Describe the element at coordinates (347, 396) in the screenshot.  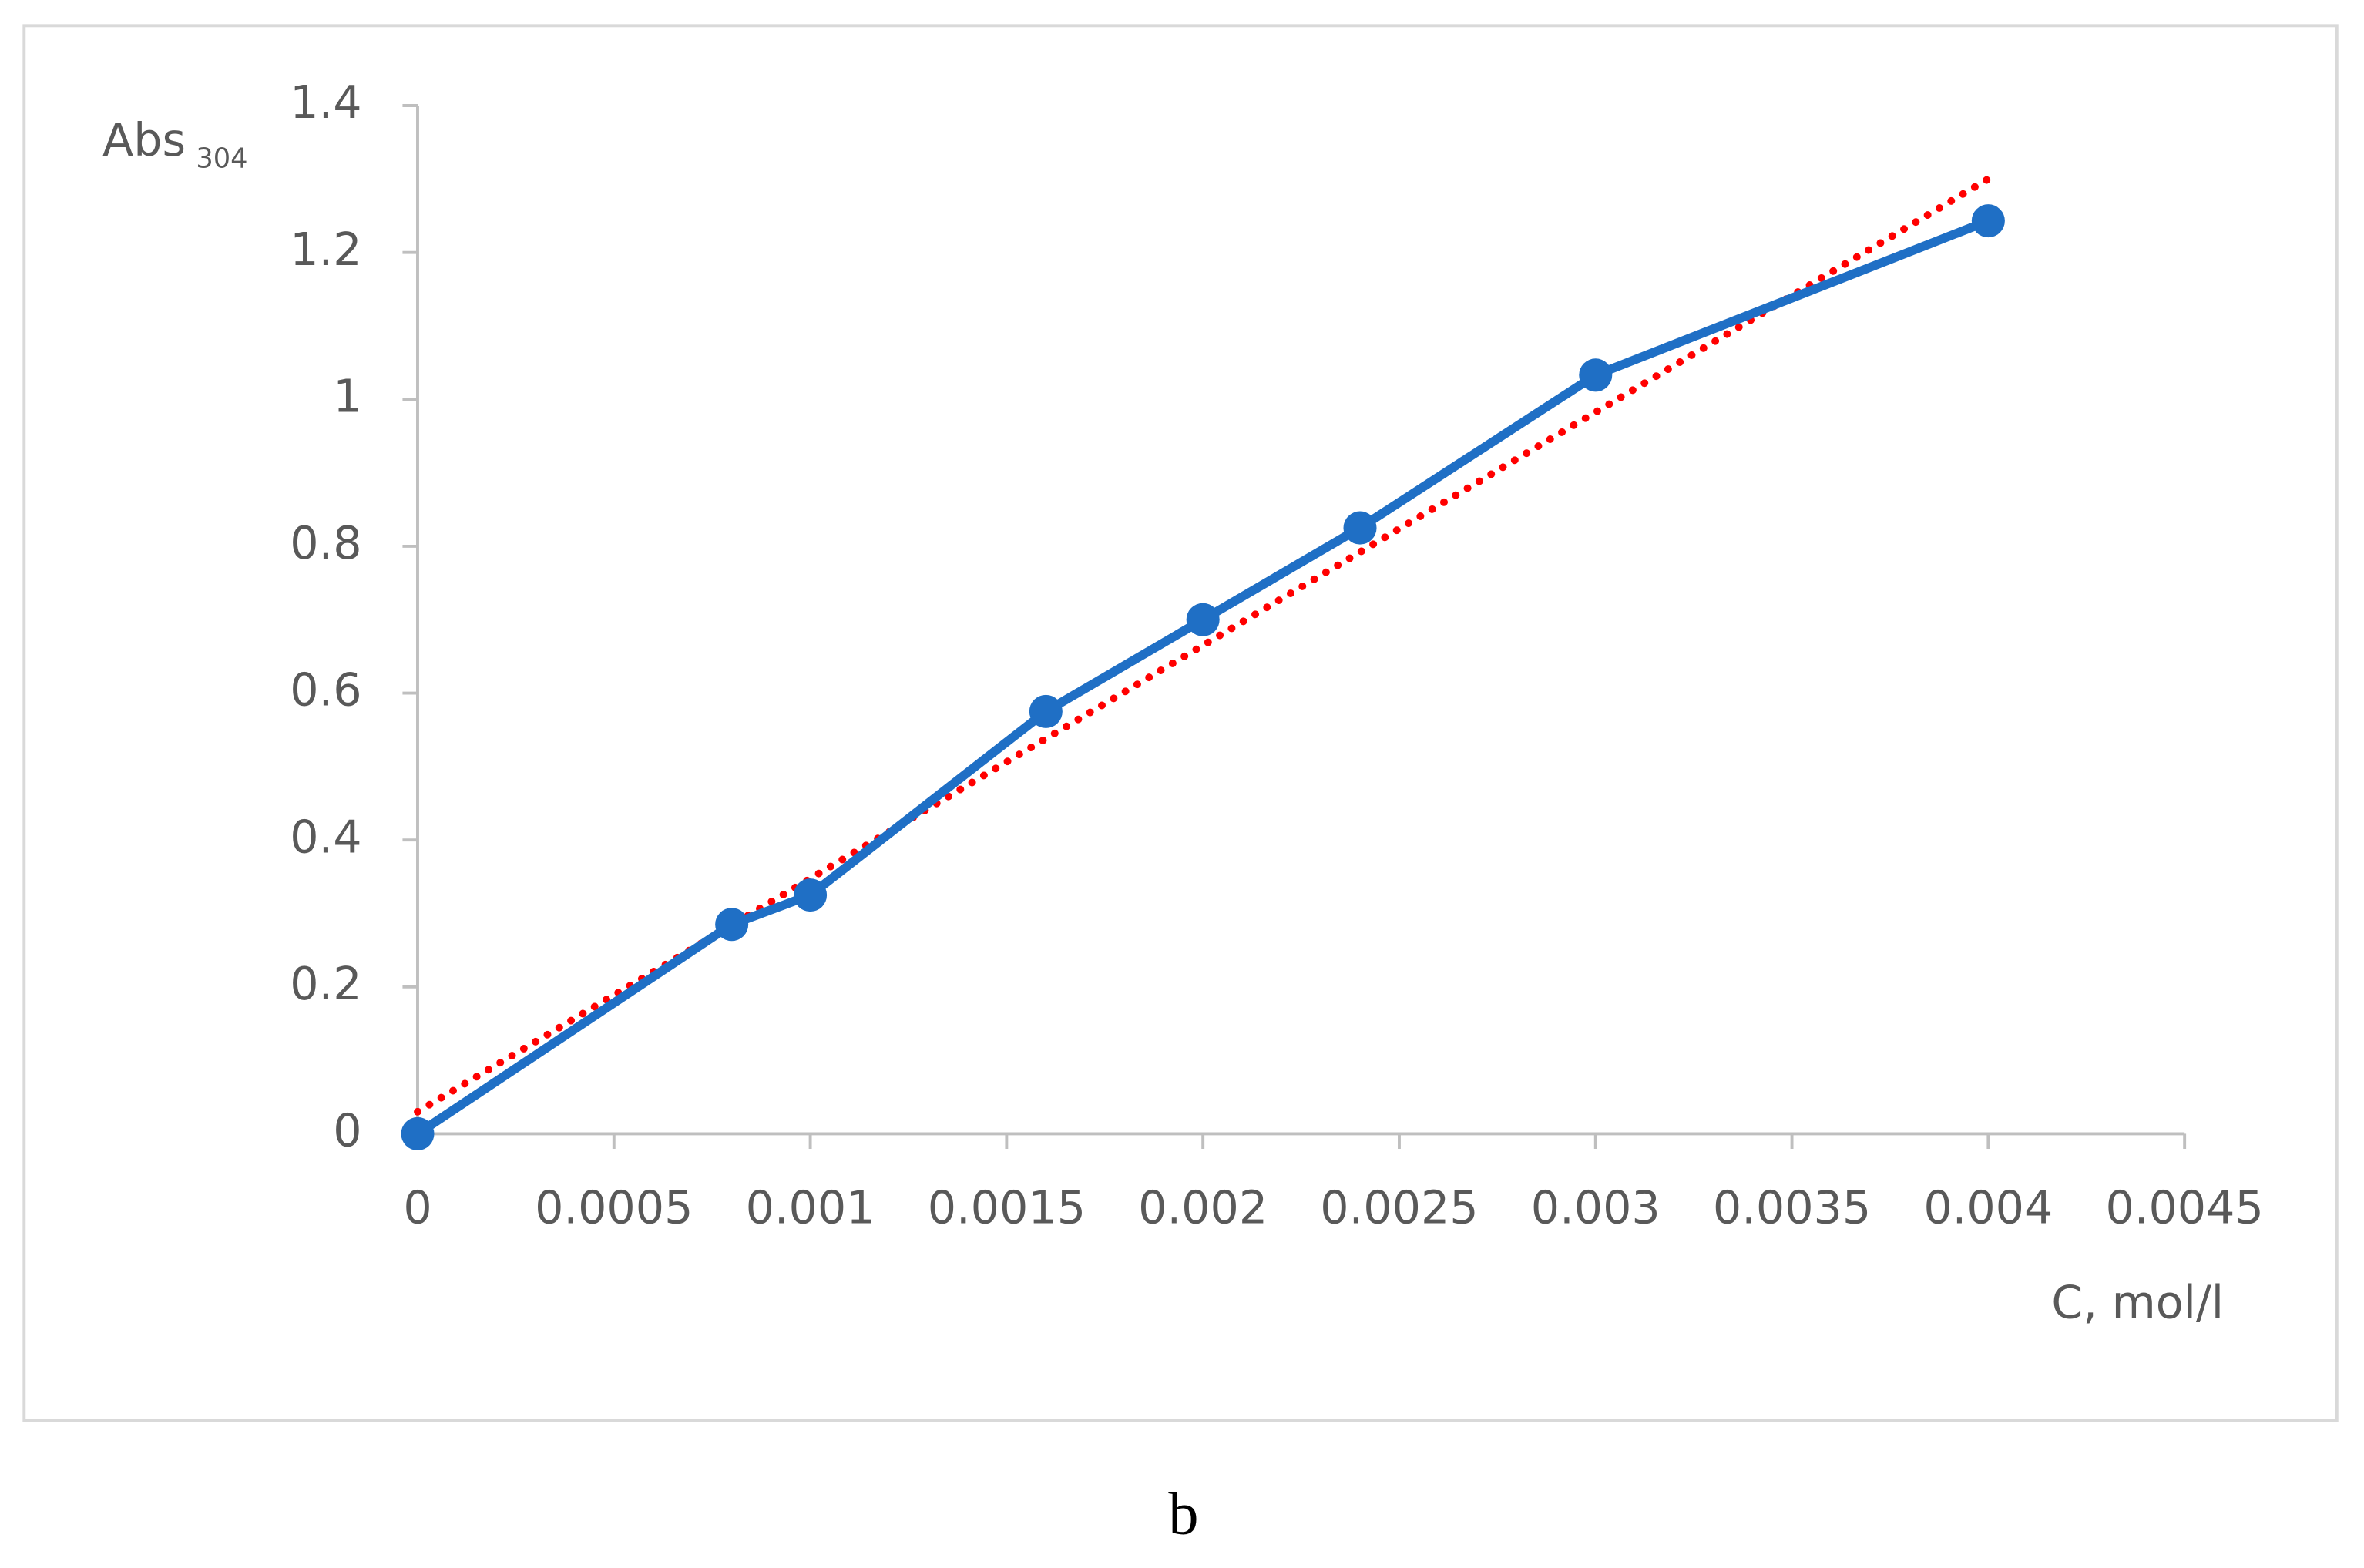
I see `y-tick-label: 1` at that location.